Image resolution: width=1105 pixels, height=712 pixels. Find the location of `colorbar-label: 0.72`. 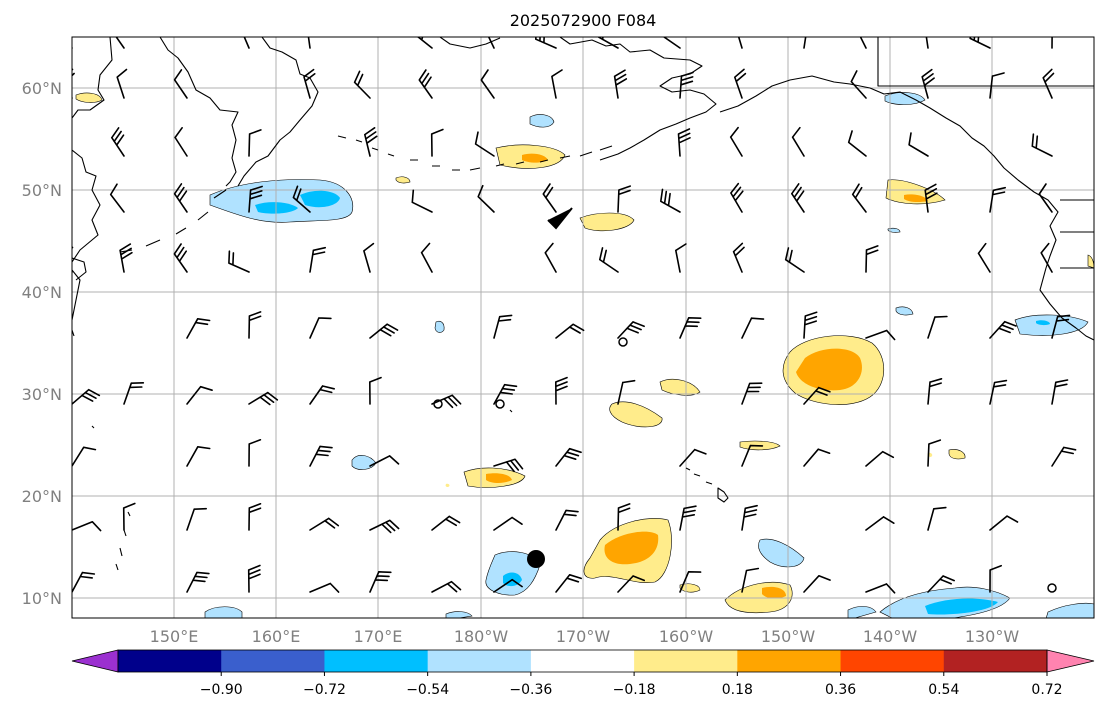

colorbar-label: 0.72 is located at coordinates (1046, 690).